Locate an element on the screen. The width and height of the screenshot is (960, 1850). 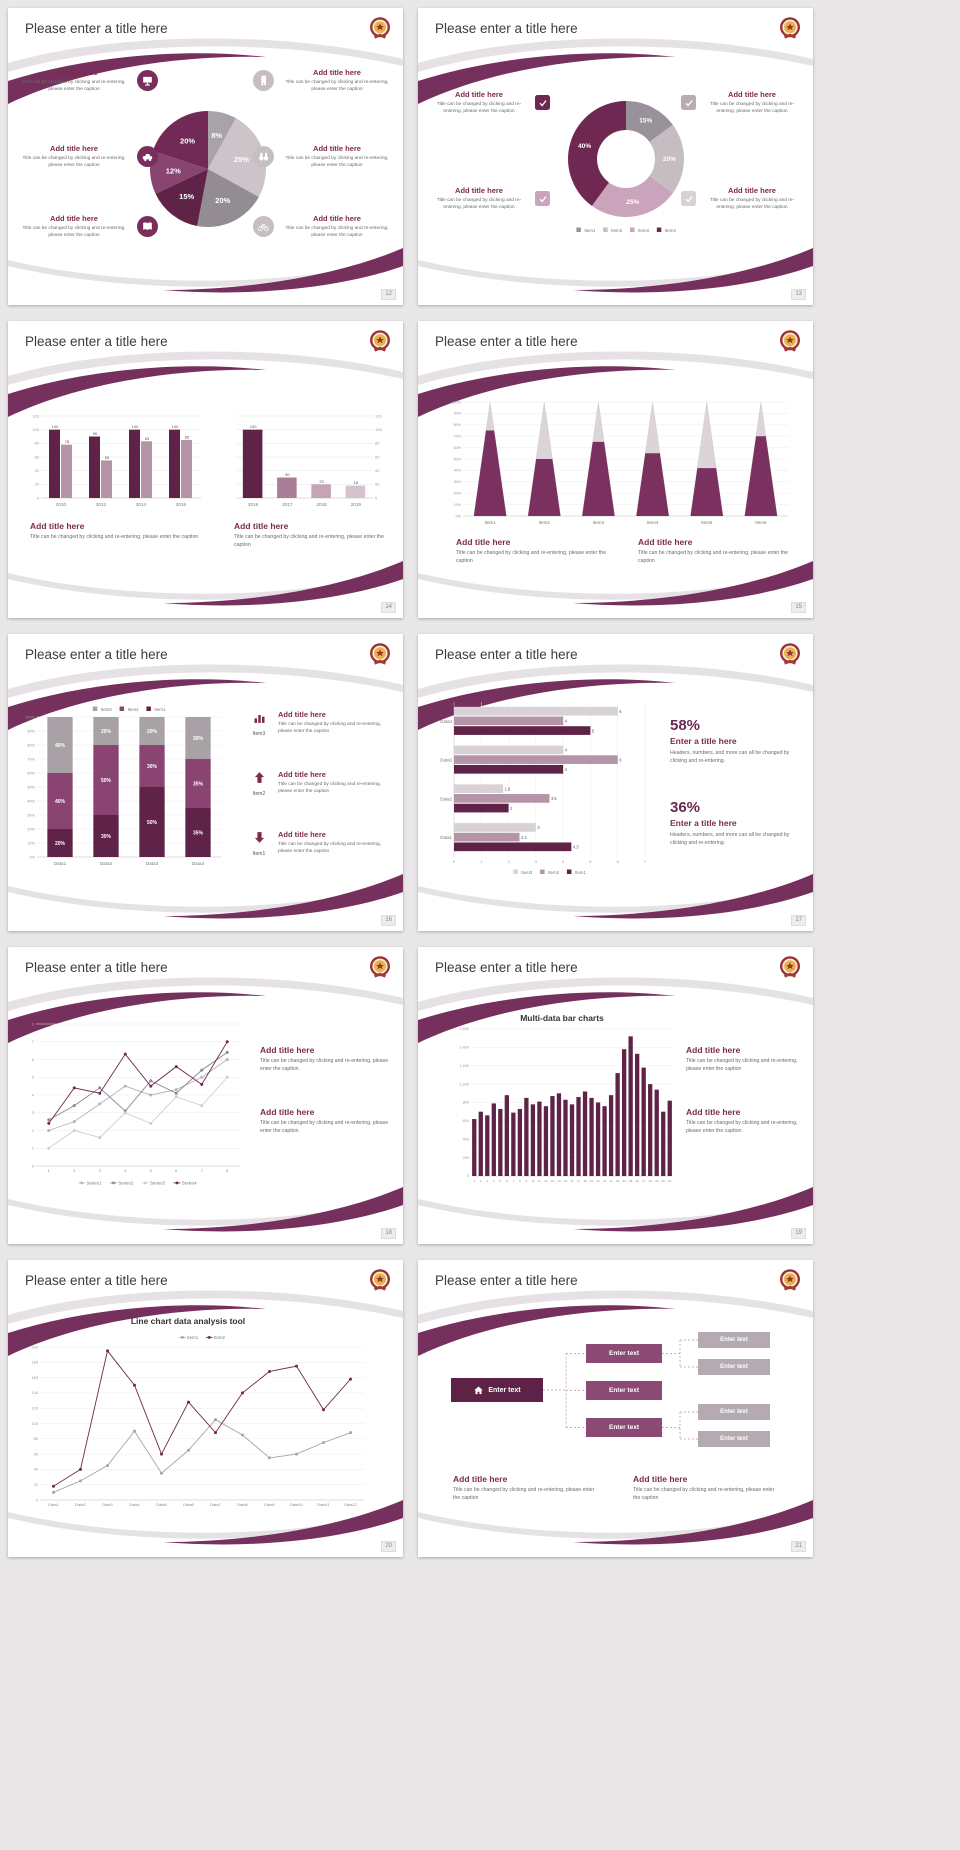
svg-text: Data5 is located at coordinates (161, 1504).